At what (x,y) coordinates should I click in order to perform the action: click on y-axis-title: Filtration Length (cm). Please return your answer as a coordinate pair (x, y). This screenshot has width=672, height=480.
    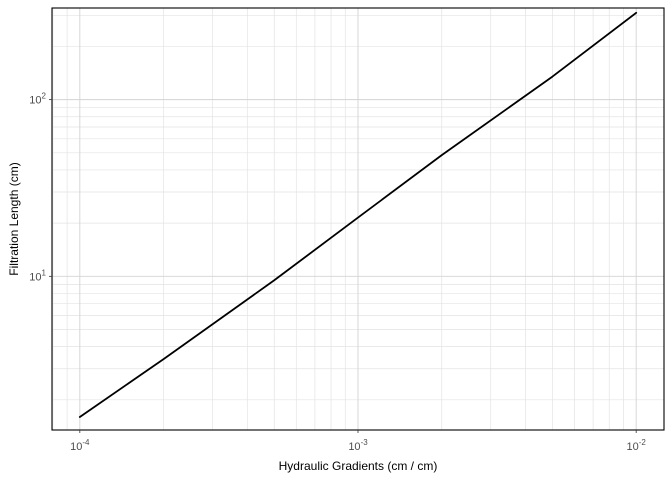
    Looking at the image, I should click on (14, 218).